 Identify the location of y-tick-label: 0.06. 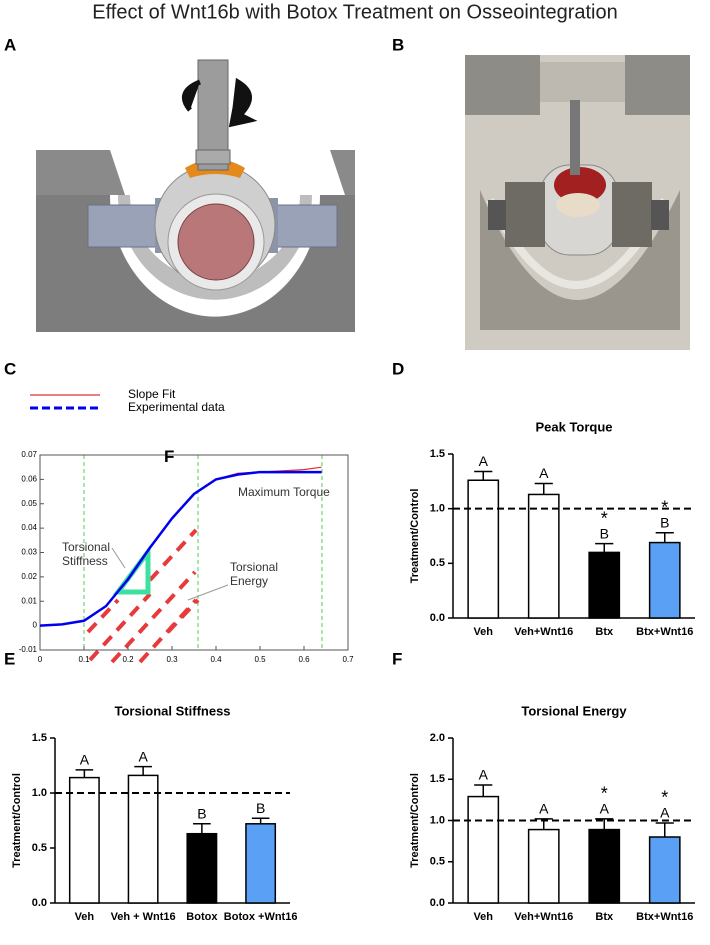
(29, 478).